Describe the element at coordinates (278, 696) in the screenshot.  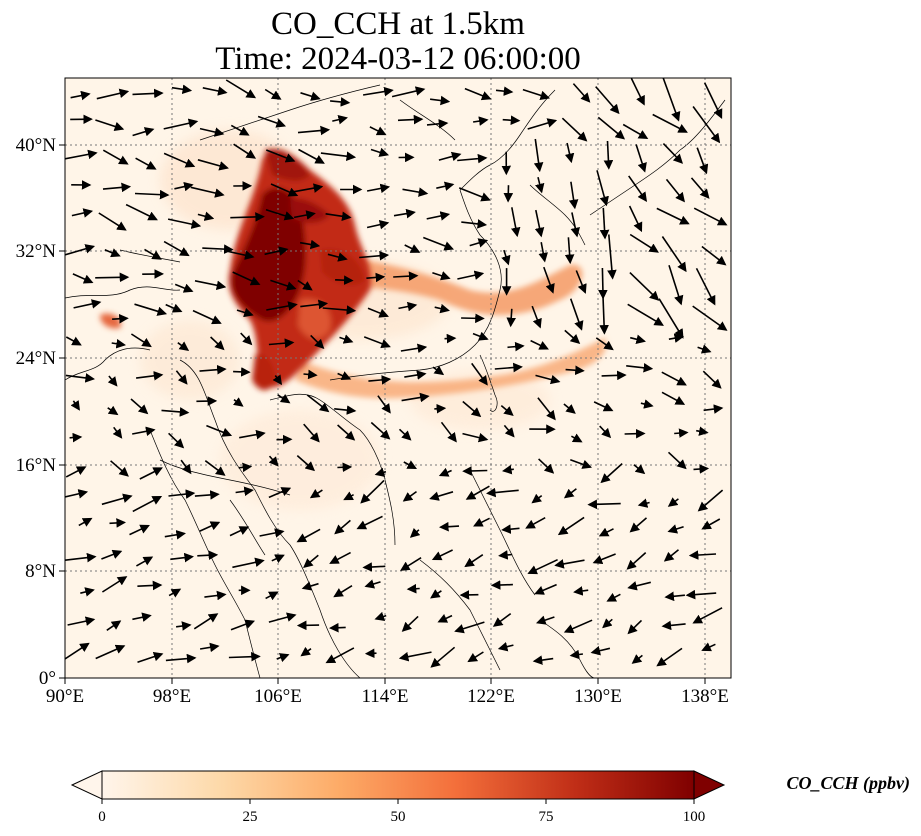
I see `lon-tick-label: 106°E` at that location.